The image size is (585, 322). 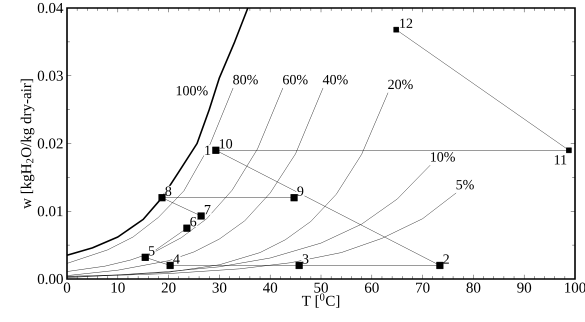 I want to click on x-tick-label: 0, so click(x=67, y=287).